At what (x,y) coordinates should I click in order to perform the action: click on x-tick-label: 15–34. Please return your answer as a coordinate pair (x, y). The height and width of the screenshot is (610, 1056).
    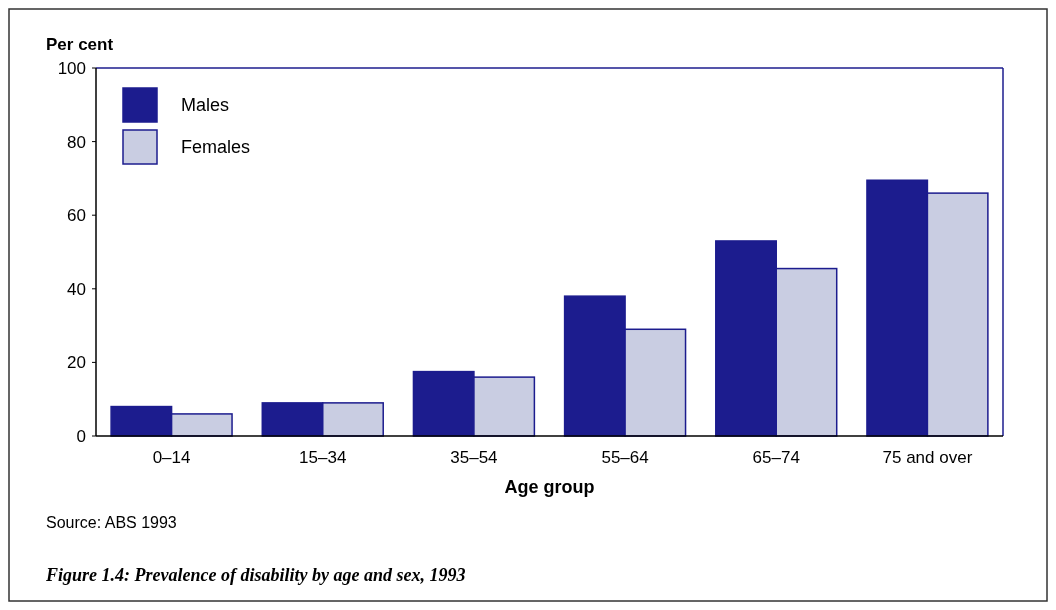
    Looking at the image, I should click on (323, 457).